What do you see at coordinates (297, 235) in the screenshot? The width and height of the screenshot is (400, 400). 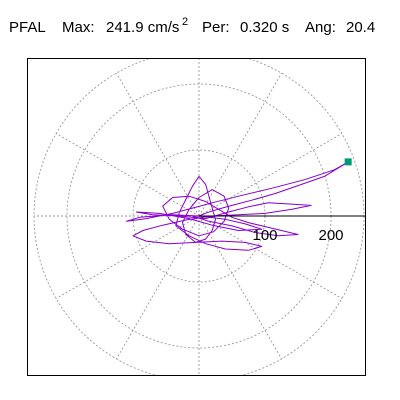 I see `tick-label-layer: 100 200` at bounding box center [297, 235].